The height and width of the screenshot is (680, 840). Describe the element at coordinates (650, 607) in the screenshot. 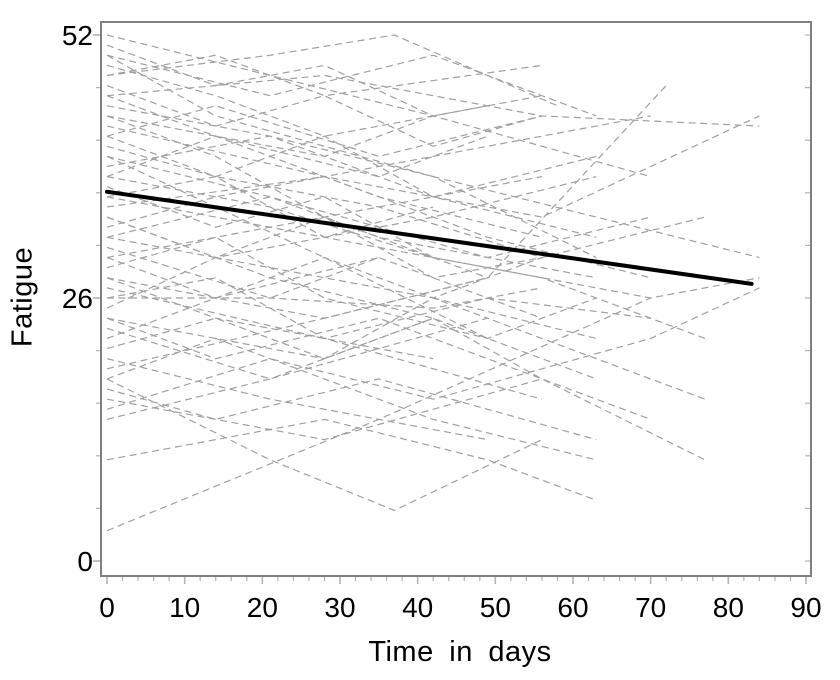

I see `x-tick-label: 70` at that location.